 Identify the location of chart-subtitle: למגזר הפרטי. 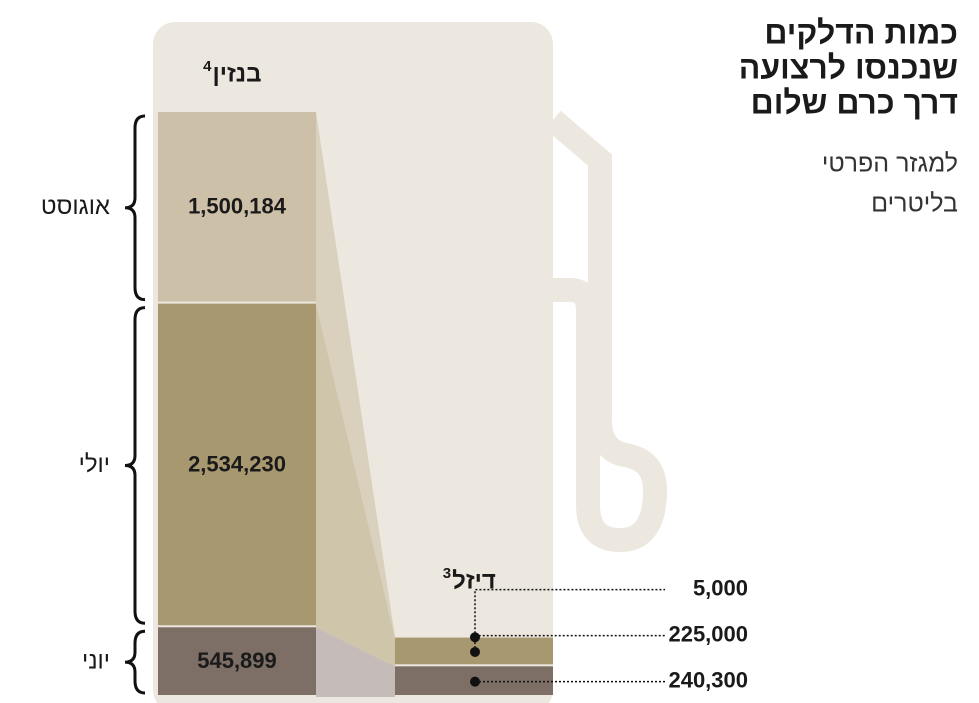
(890, 164).